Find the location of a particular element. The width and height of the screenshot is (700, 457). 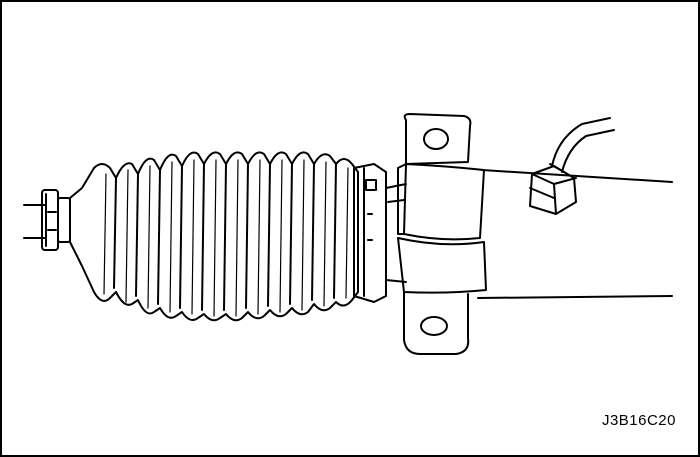

hydraulic-line-fitting is located at coordinates (572, 166).